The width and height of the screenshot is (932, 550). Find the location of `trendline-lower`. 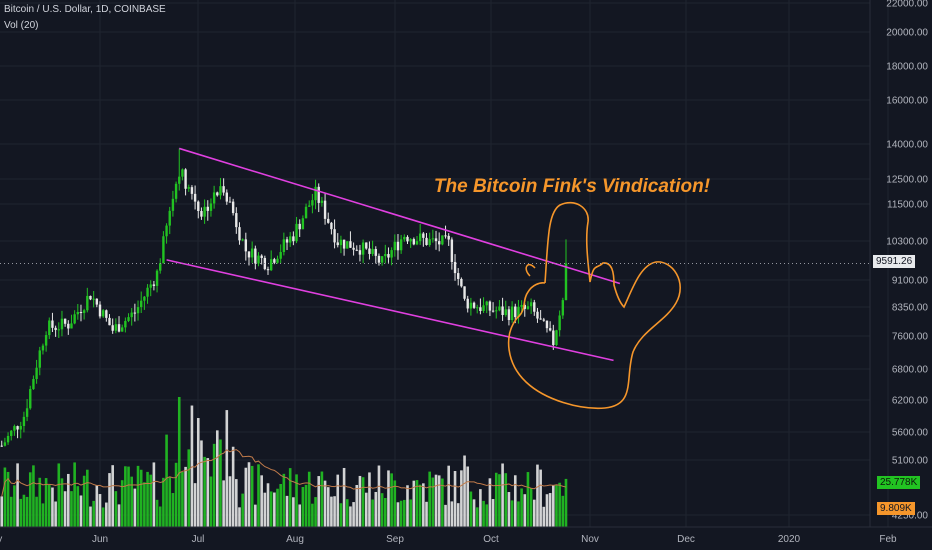

trendline-lower is located at coordinates (390, 310).